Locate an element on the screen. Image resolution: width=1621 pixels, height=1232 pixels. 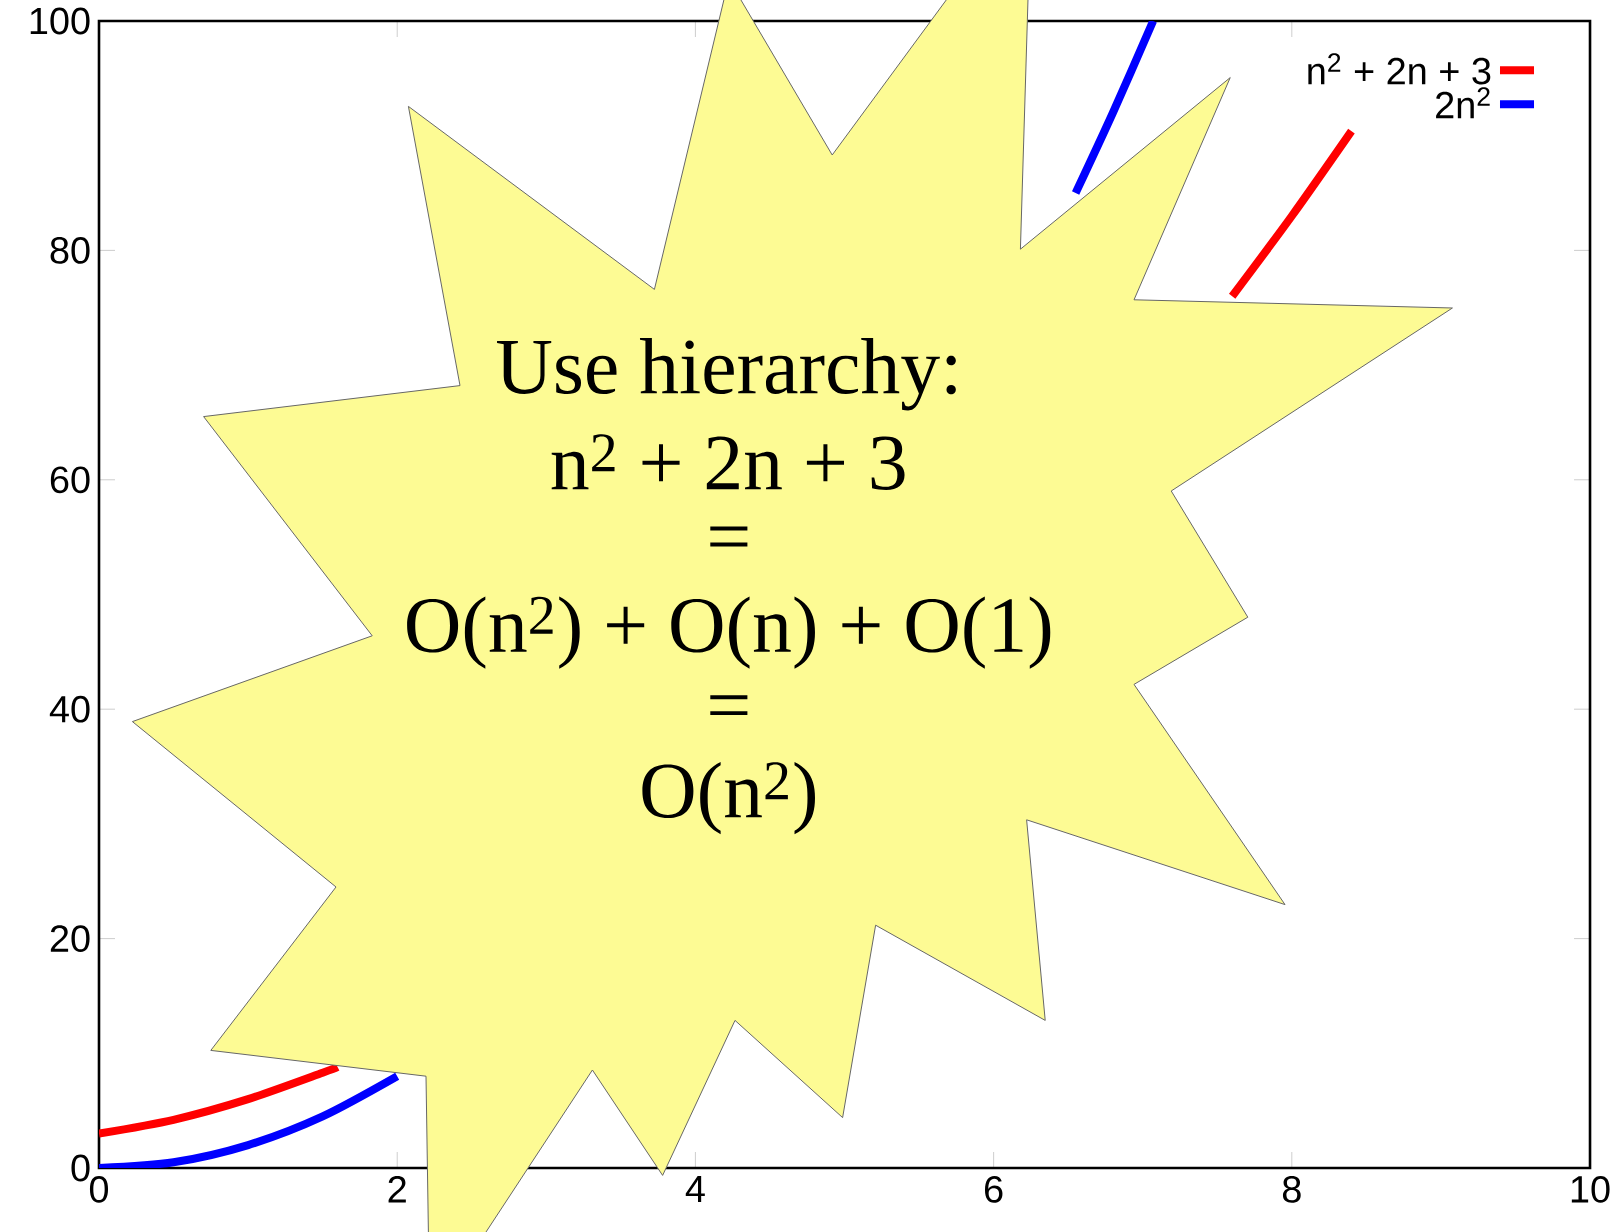
y-tick-label: 20 is located at coordinates (70, 939).